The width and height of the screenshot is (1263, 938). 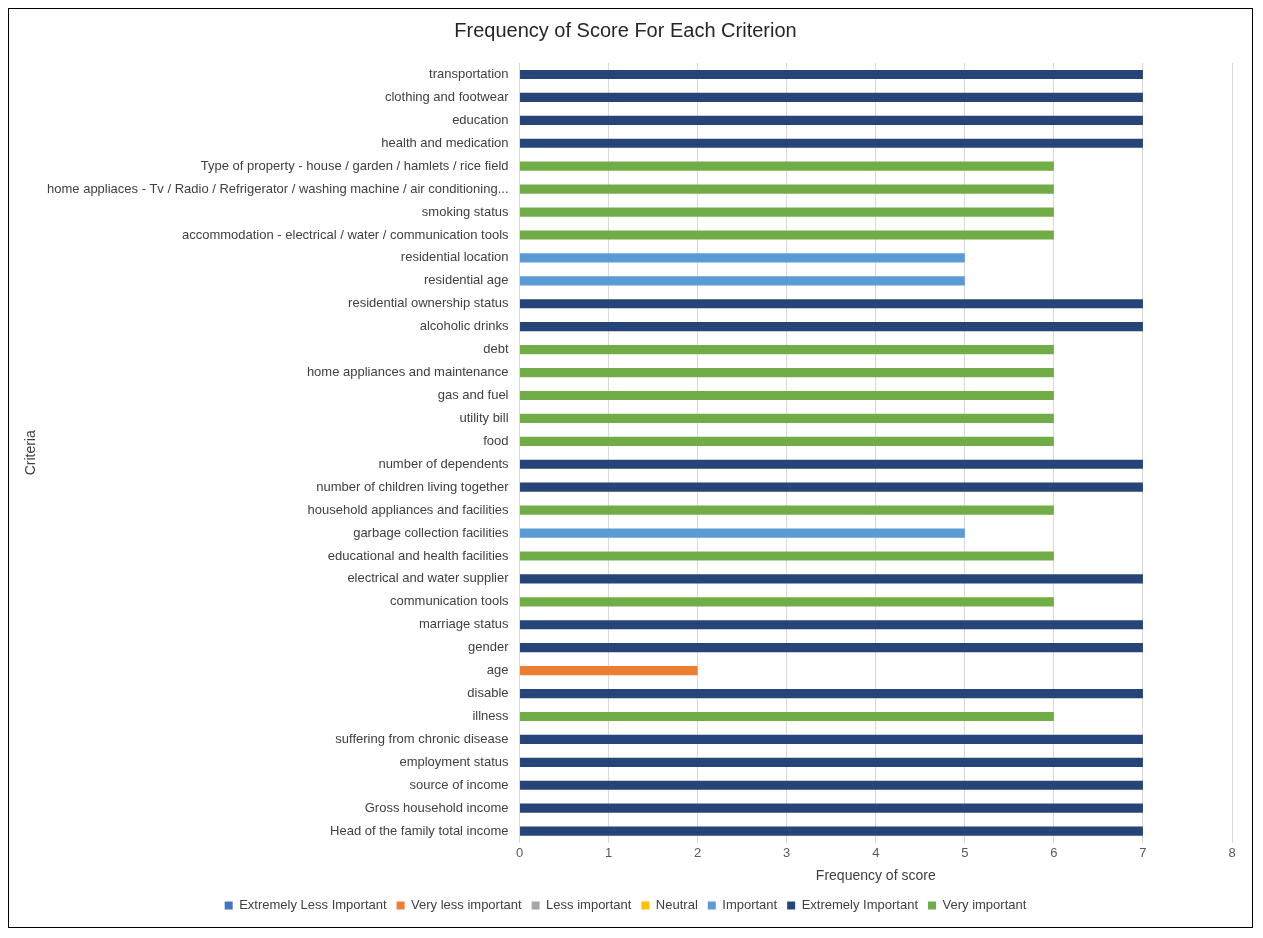 What do you see at coordinates (496, 349) in the screenshot?
I see `y-tick-label: debt` at bounding box center [496, 349].